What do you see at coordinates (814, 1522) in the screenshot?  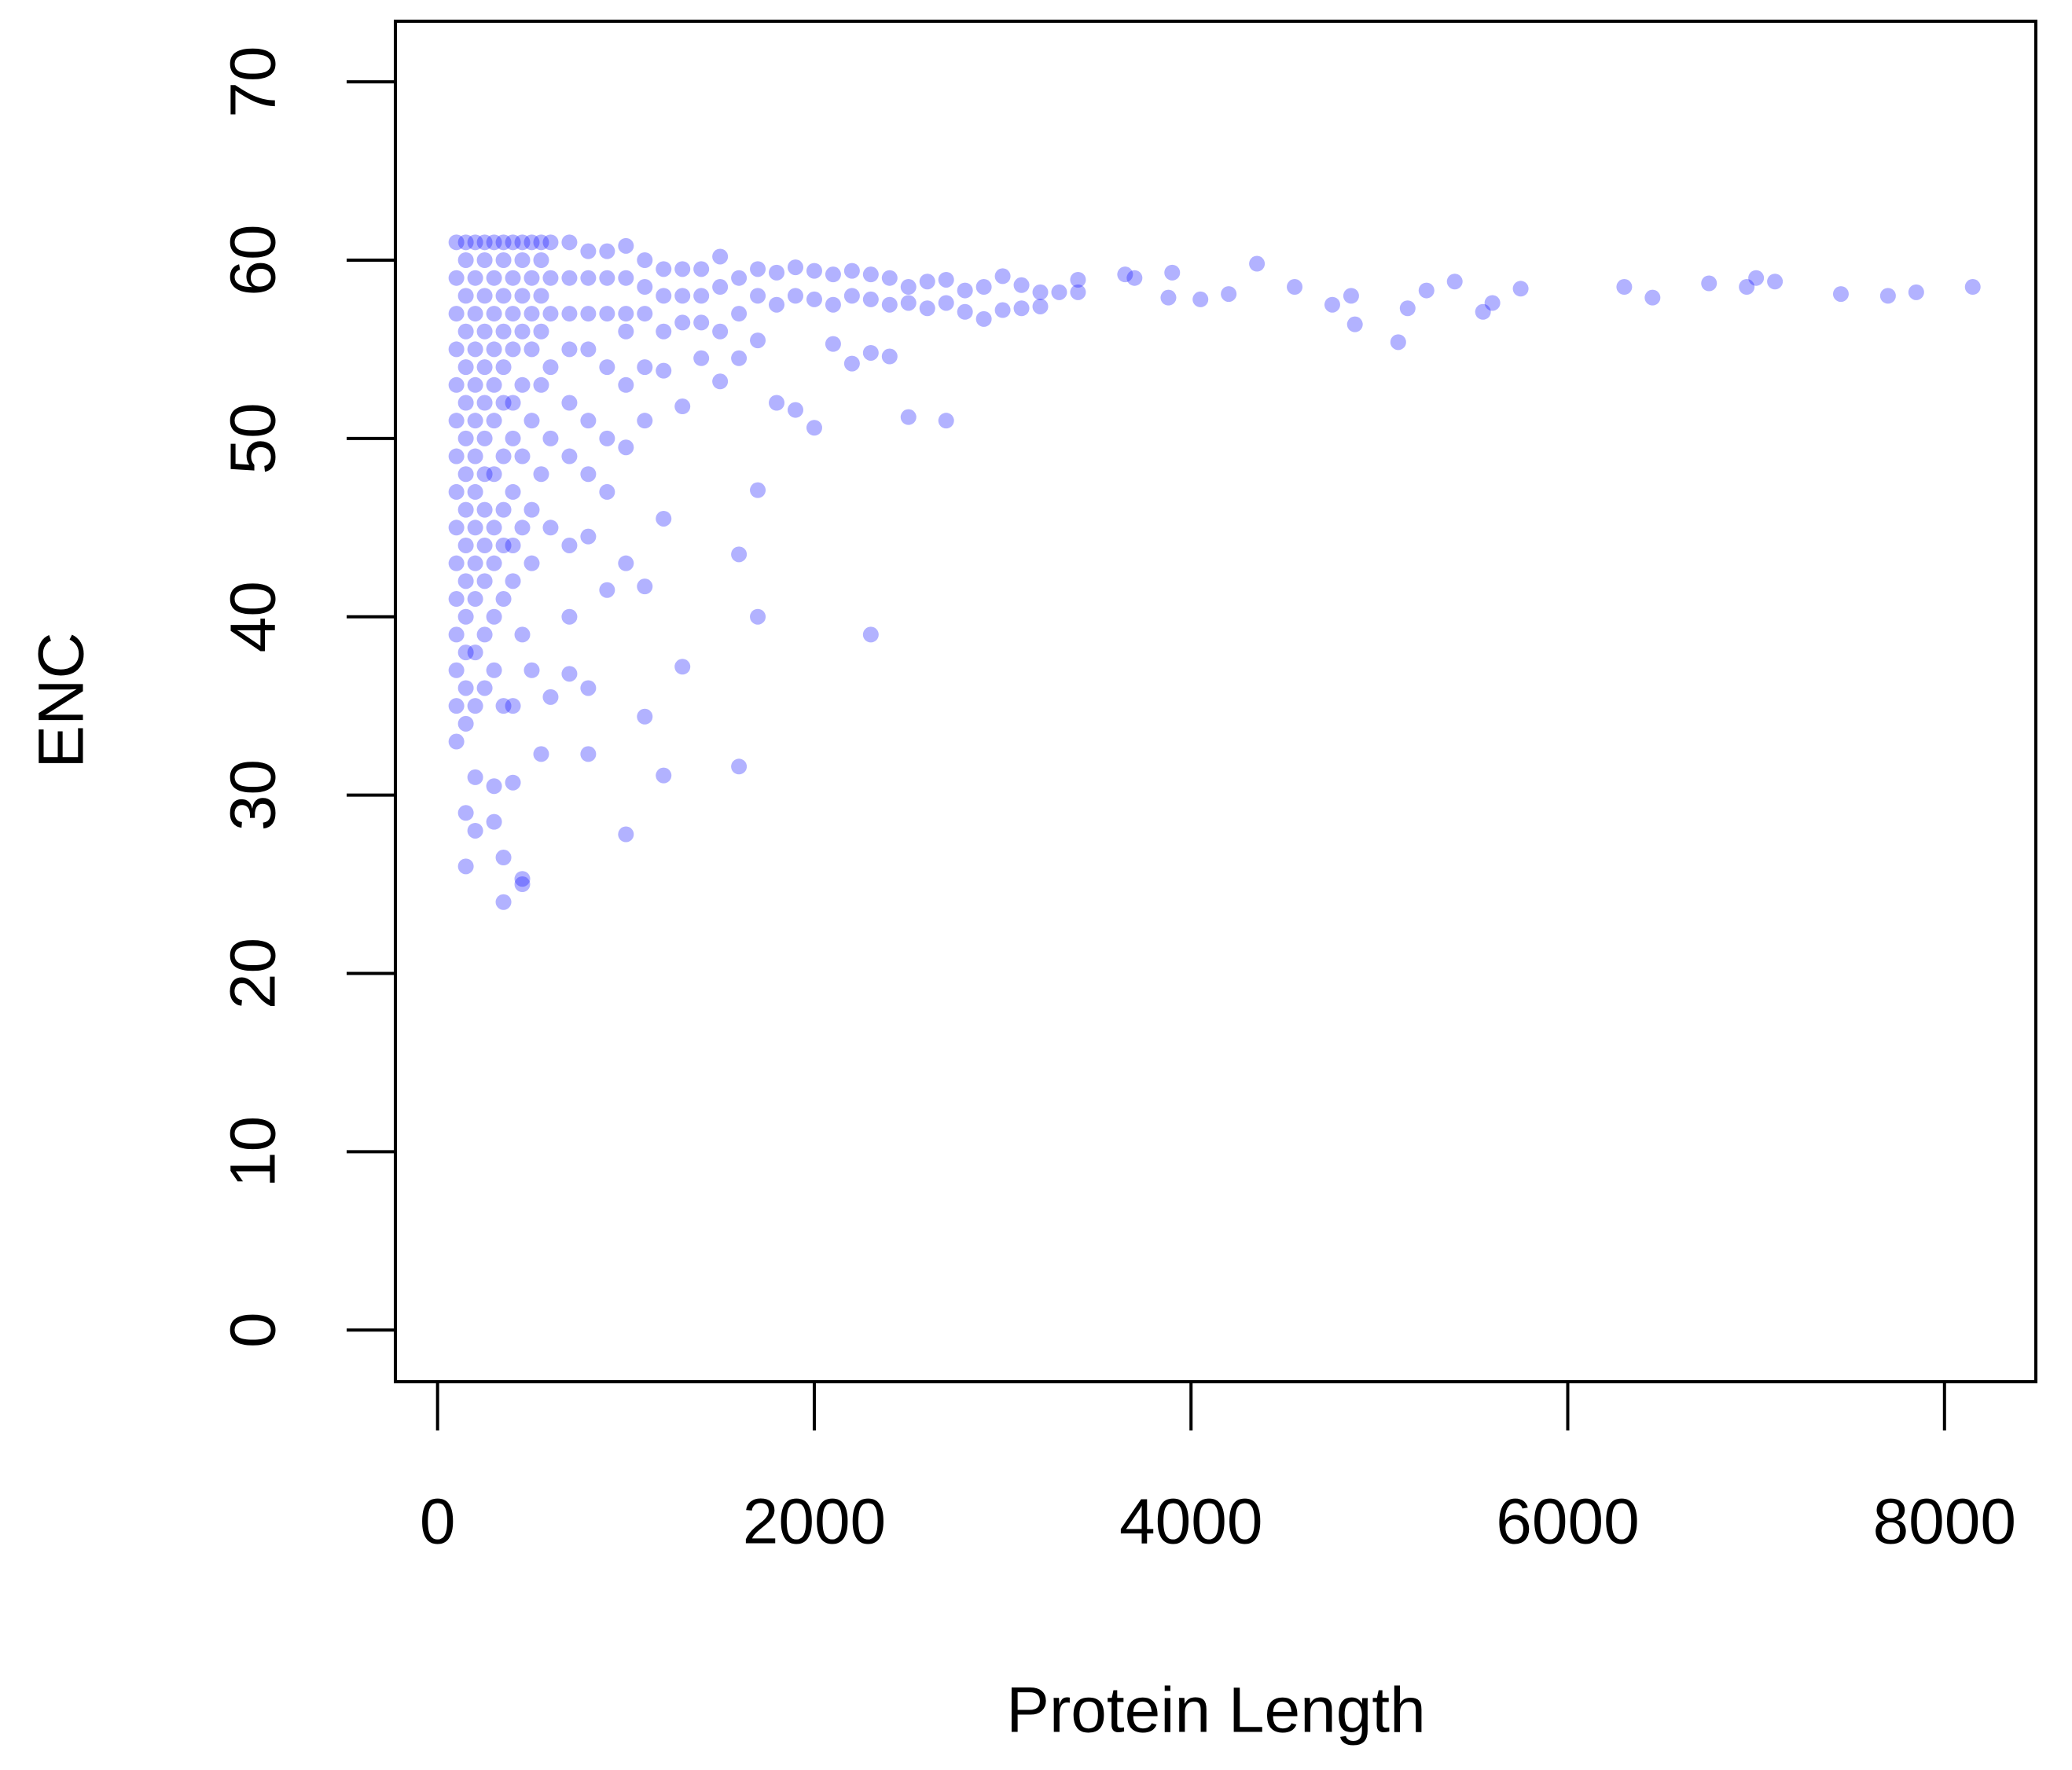 I see `x-tick-label: 2000` at bounding box center [814, 1522].